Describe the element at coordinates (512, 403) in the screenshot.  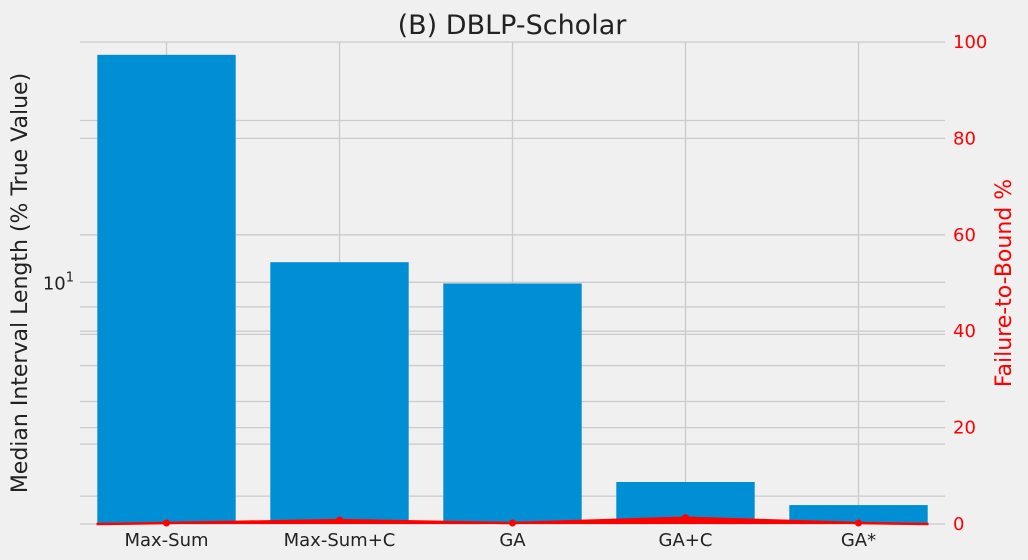
I see `bar-ga` at that location.